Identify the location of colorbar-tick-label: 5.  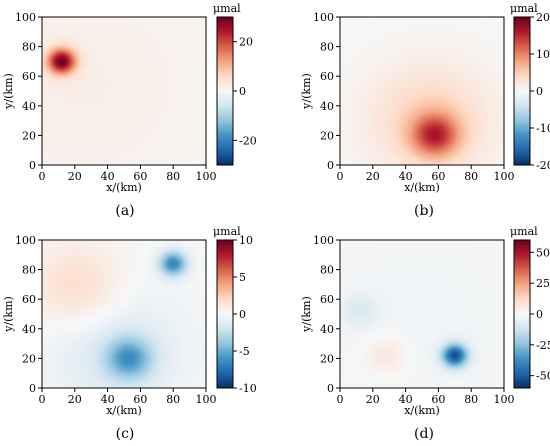
(242, 277).